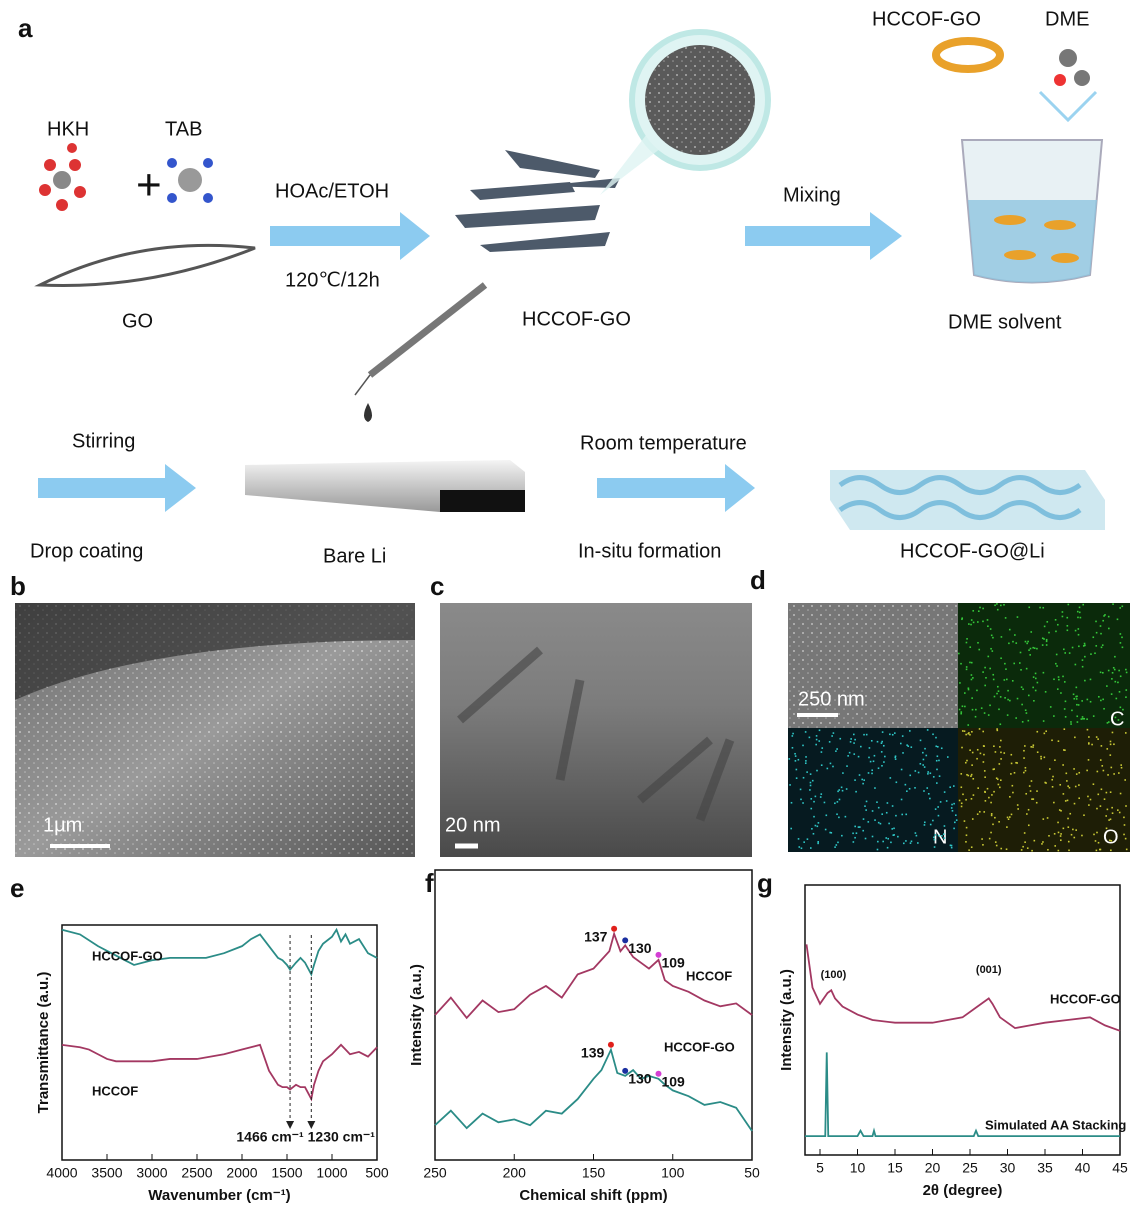 This screenshot has width=1139, height=1224. What do you see at coordinates (270, 1137) in the screenshot?
I see `annotation-label: 1466 cm⁻¹` at bounding box center [270, 1137].